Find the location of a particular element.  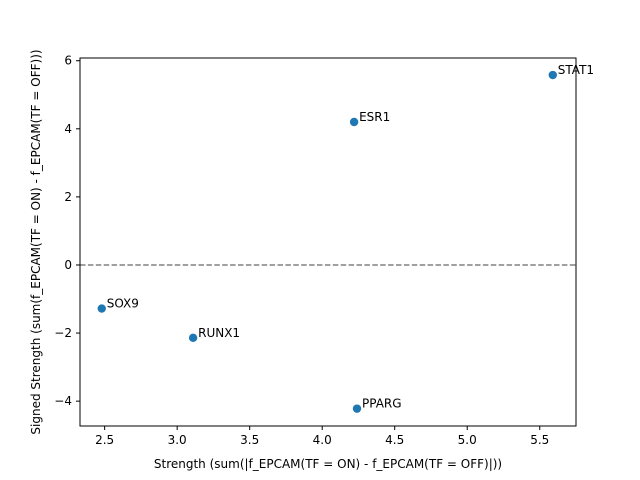

x-tick-label: 3.0 is located at coordinates (177, 440).